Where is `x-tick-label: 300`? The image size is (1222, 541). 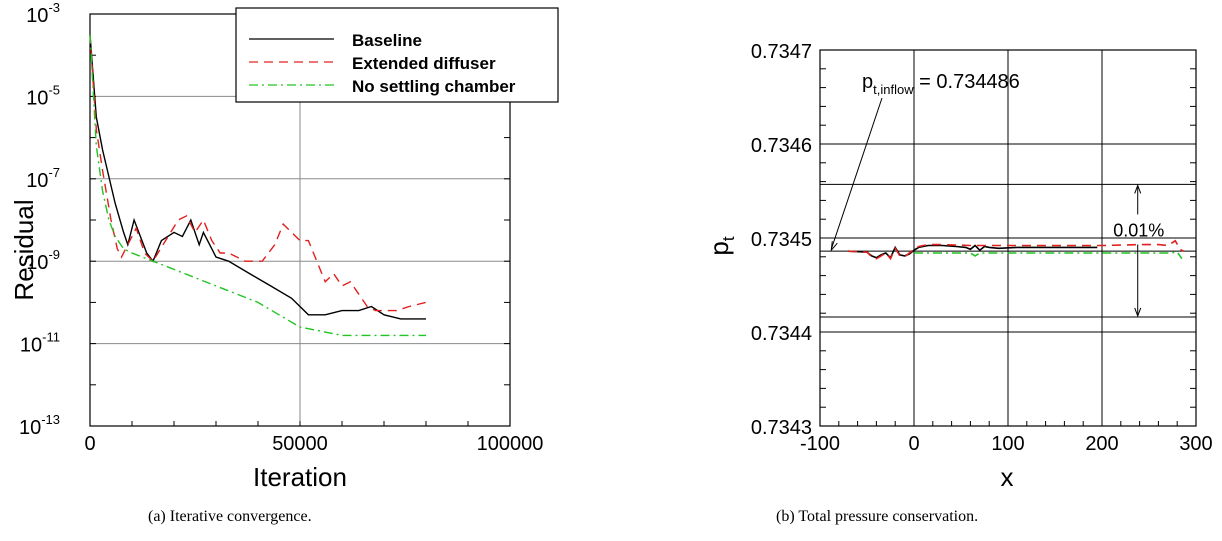
x-tick-label: 300 is located at coordinates (1195, 444).